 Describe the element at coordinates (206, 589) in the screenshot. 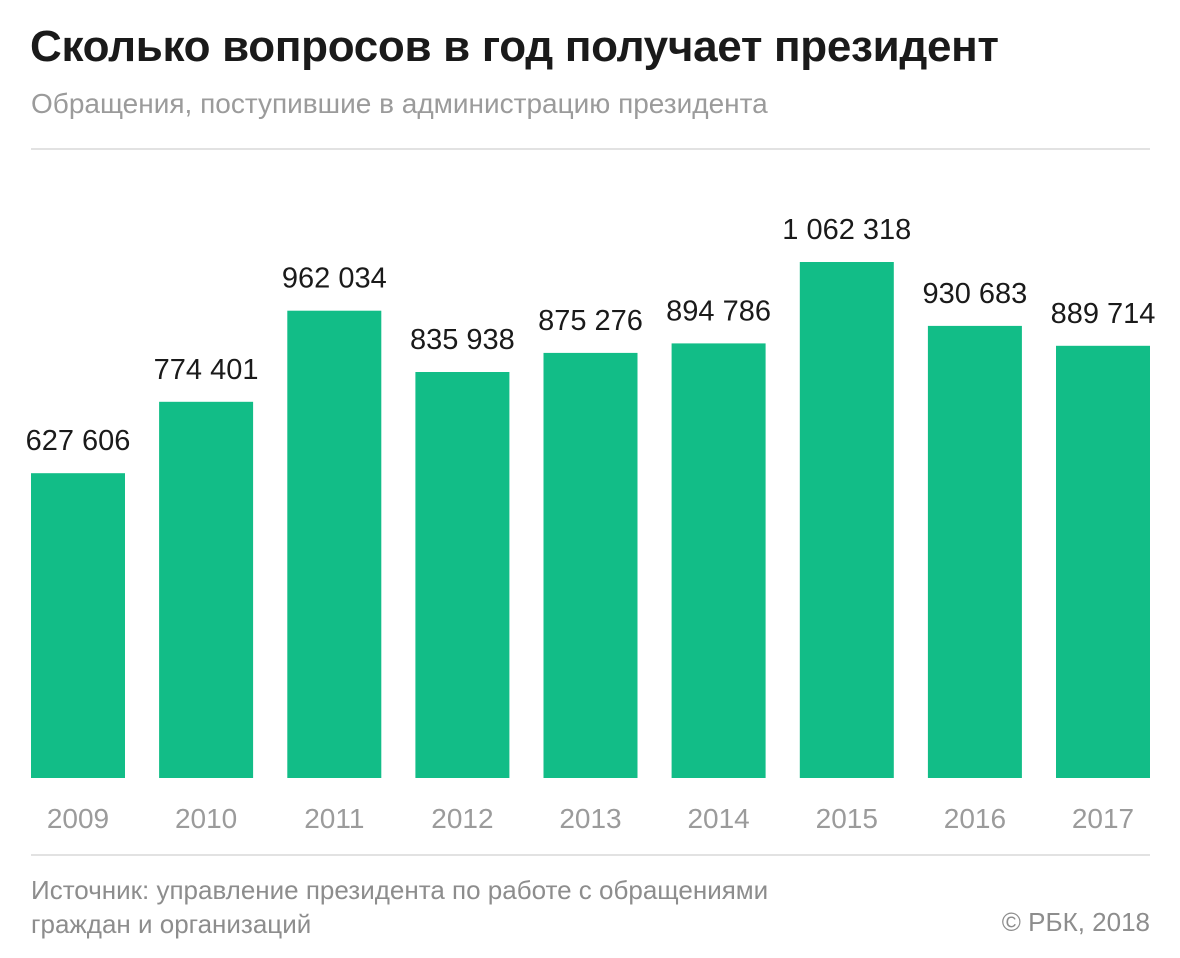

I see `bar-2010` at that location.